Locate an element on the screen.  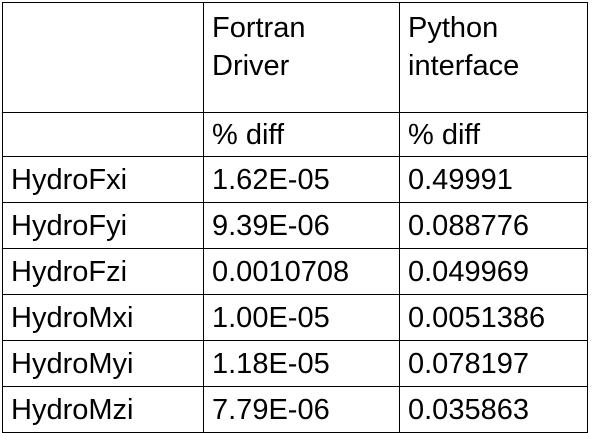
header-fortran-line1: Fortran is located at coordinates (259, 28).